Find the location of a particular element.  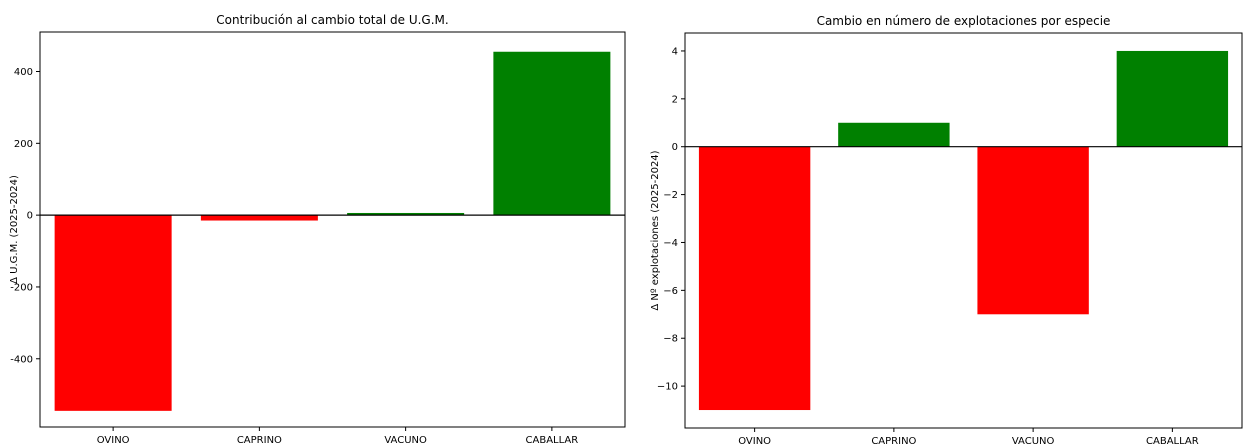

y-tick-label: −6 is located at coordinates (670, 291).